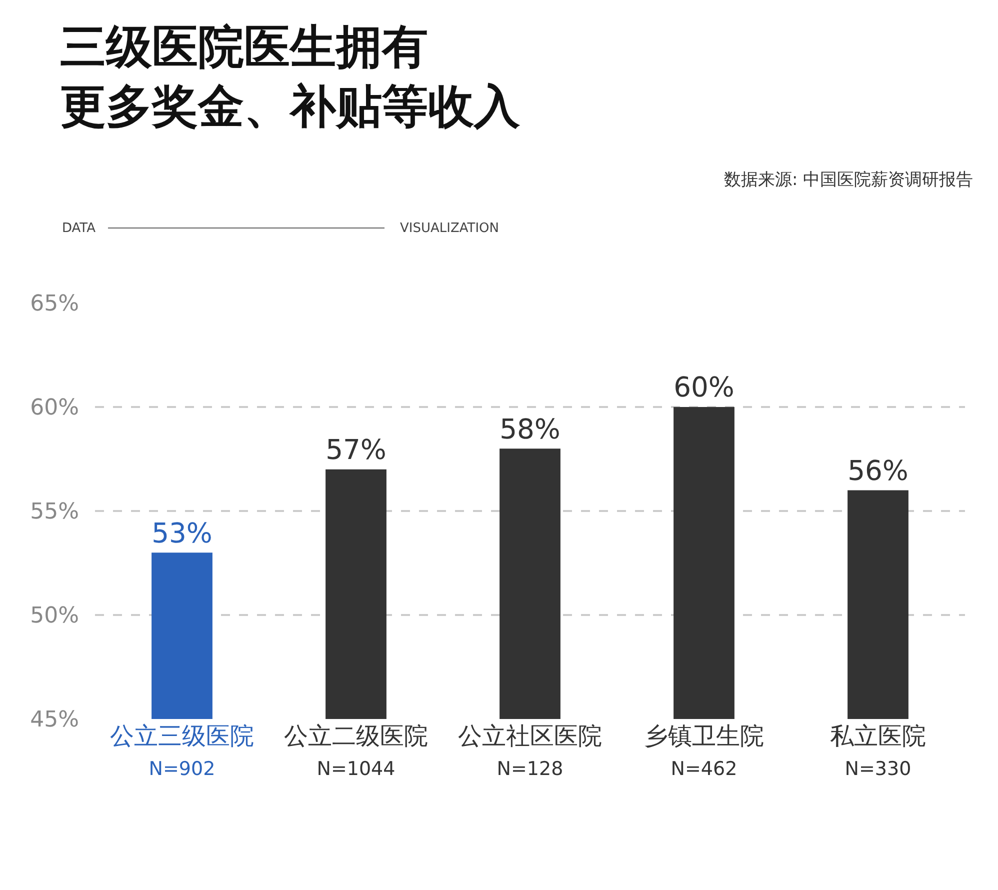  I want to click on y-tick-label: 60%, so click(54, 408).